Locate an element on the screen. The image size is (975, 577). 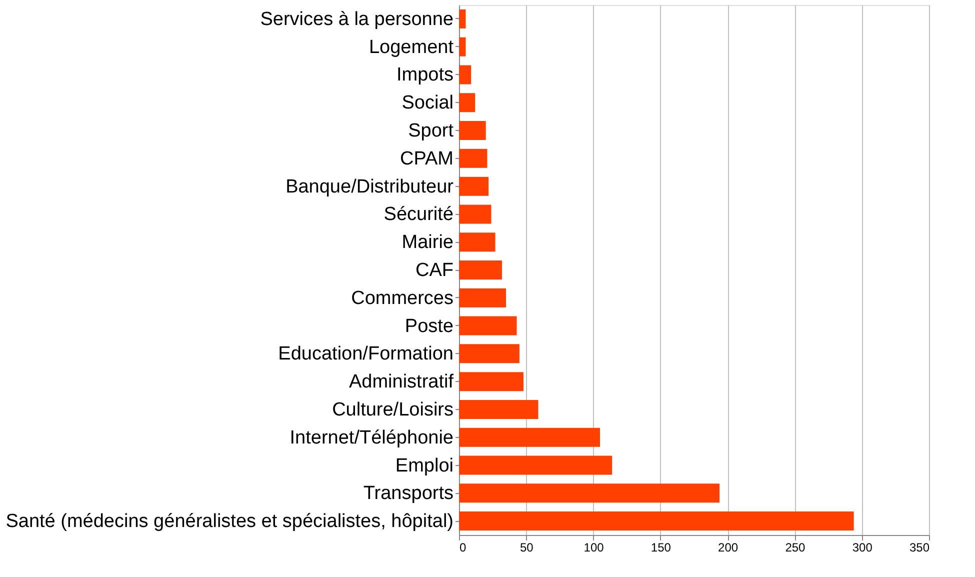
y-tick-label: Santé (médecins généralistes et spécialistes, hôpital) is located at coordinates (230, 521).